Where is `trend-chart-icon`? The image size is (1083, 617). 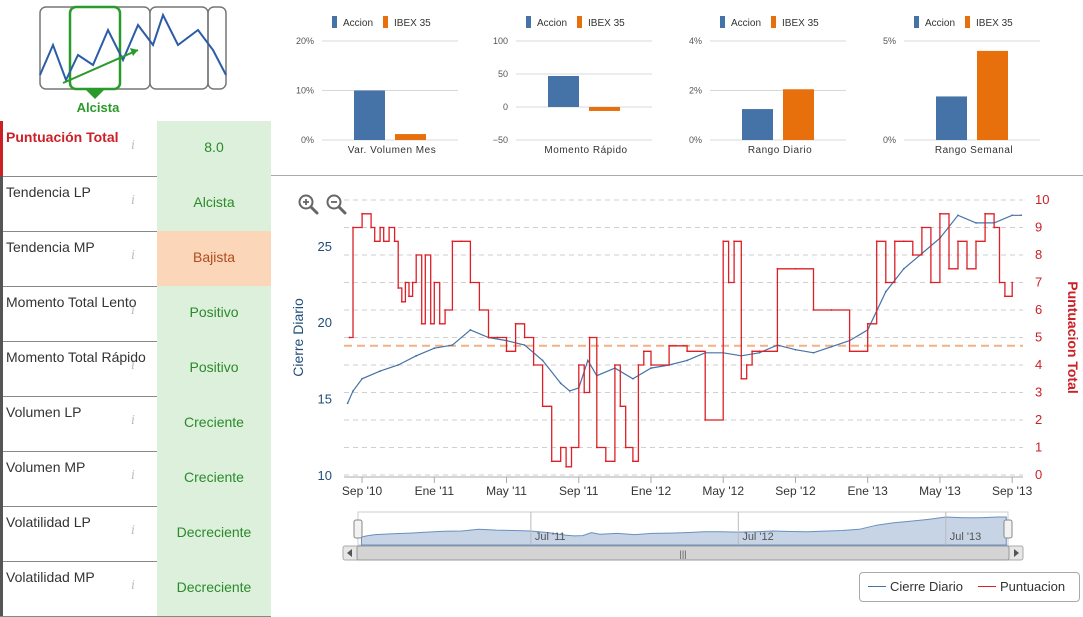
trend-chart-icon is located at coordinates (133, 52).